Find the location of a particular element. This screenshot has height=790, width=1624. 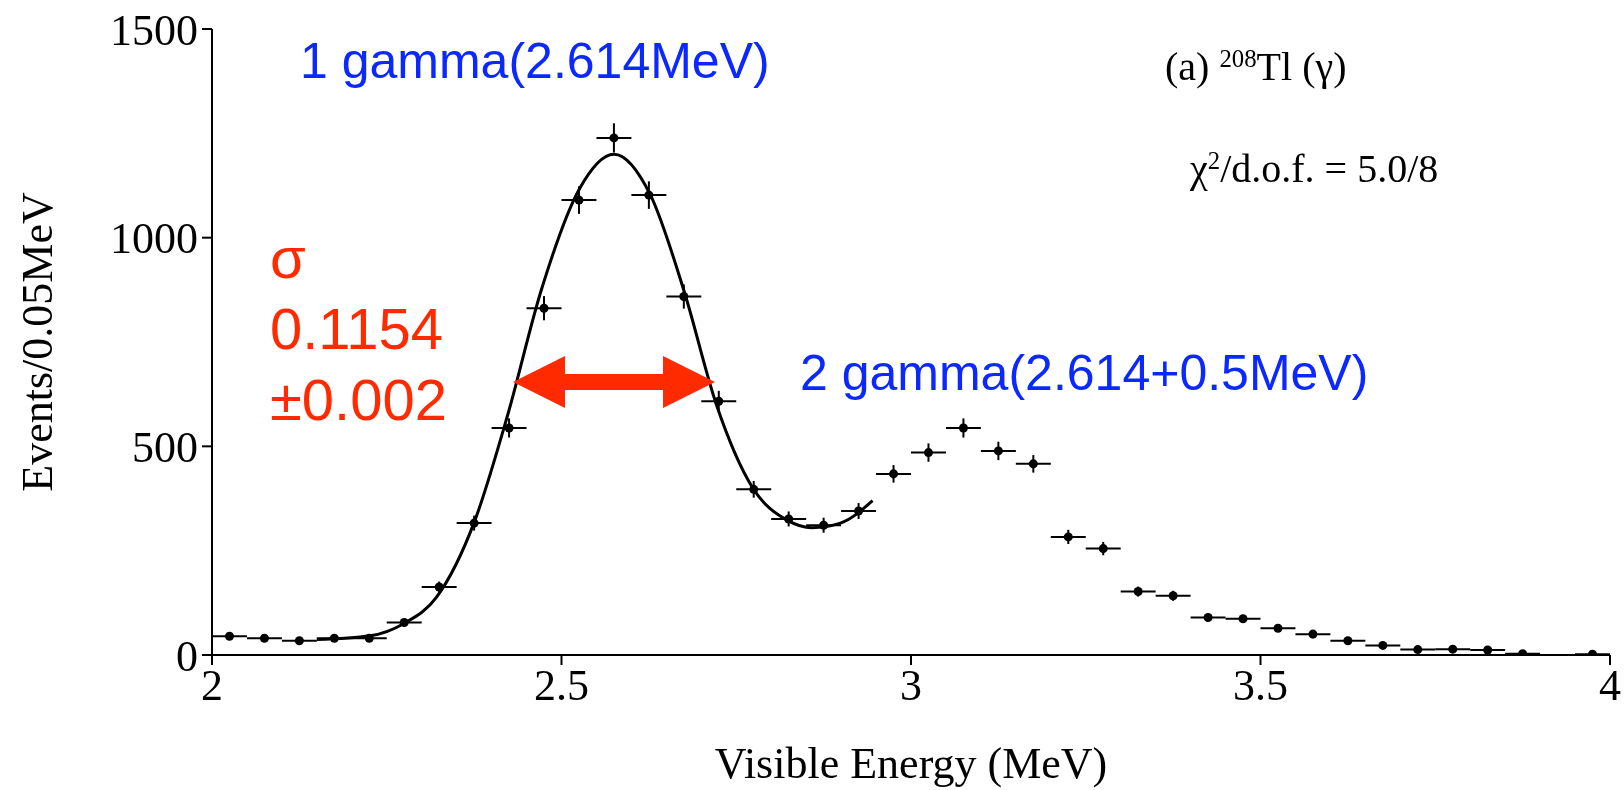

x-tick-label: 2 is located at coordinates (212, 686).